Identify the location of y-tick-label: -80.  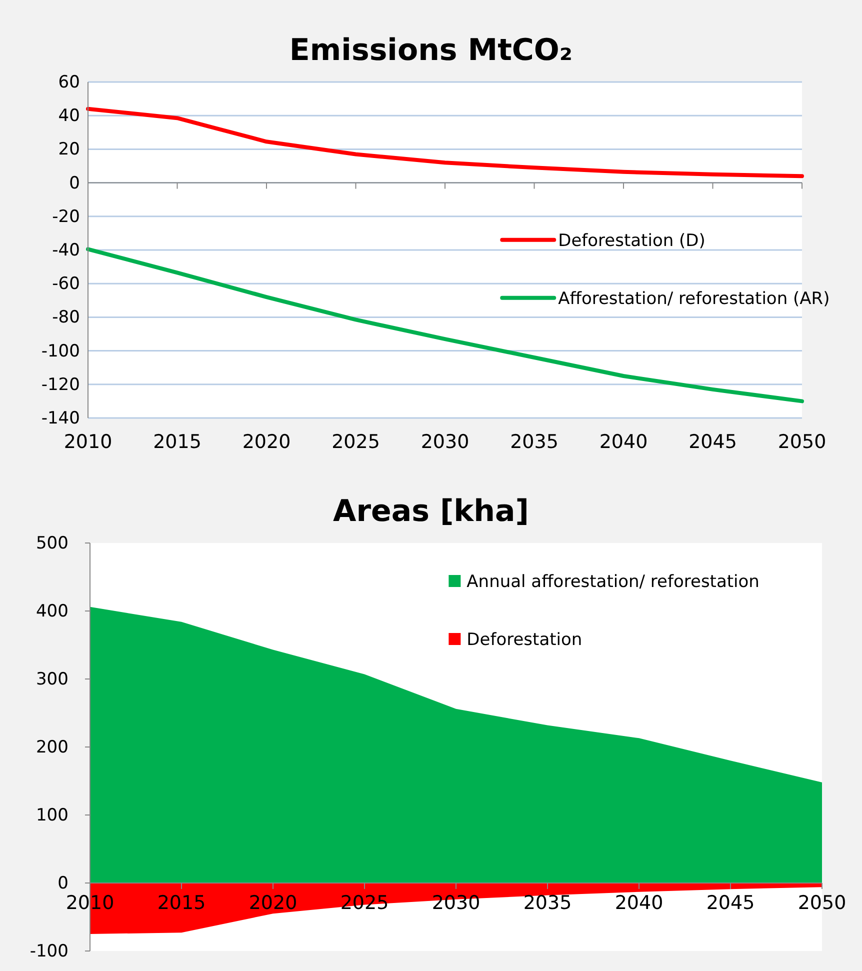
(66, 318).